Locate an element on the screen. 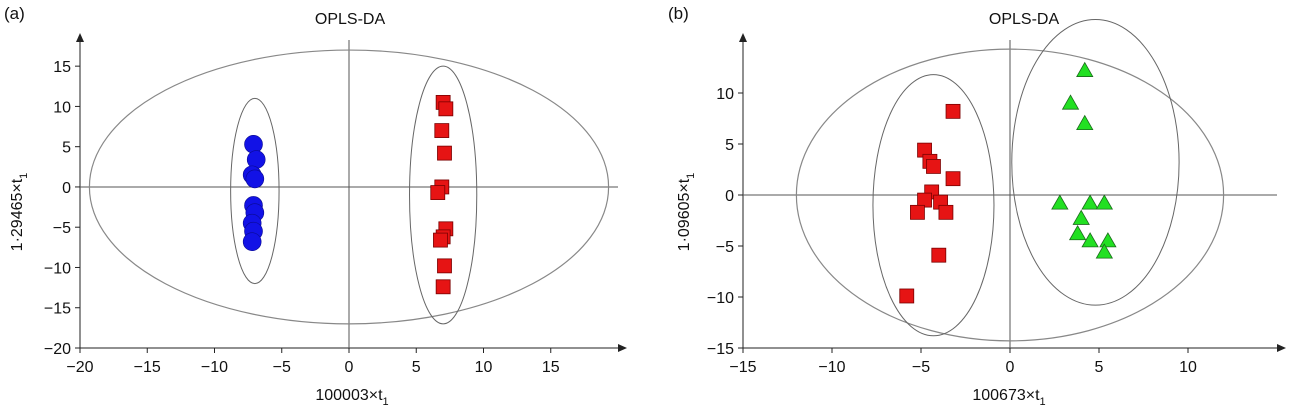 The width and height of the screenshot is (1294, 414). y-tick-label: −20 is located at coordinates (57, 349).